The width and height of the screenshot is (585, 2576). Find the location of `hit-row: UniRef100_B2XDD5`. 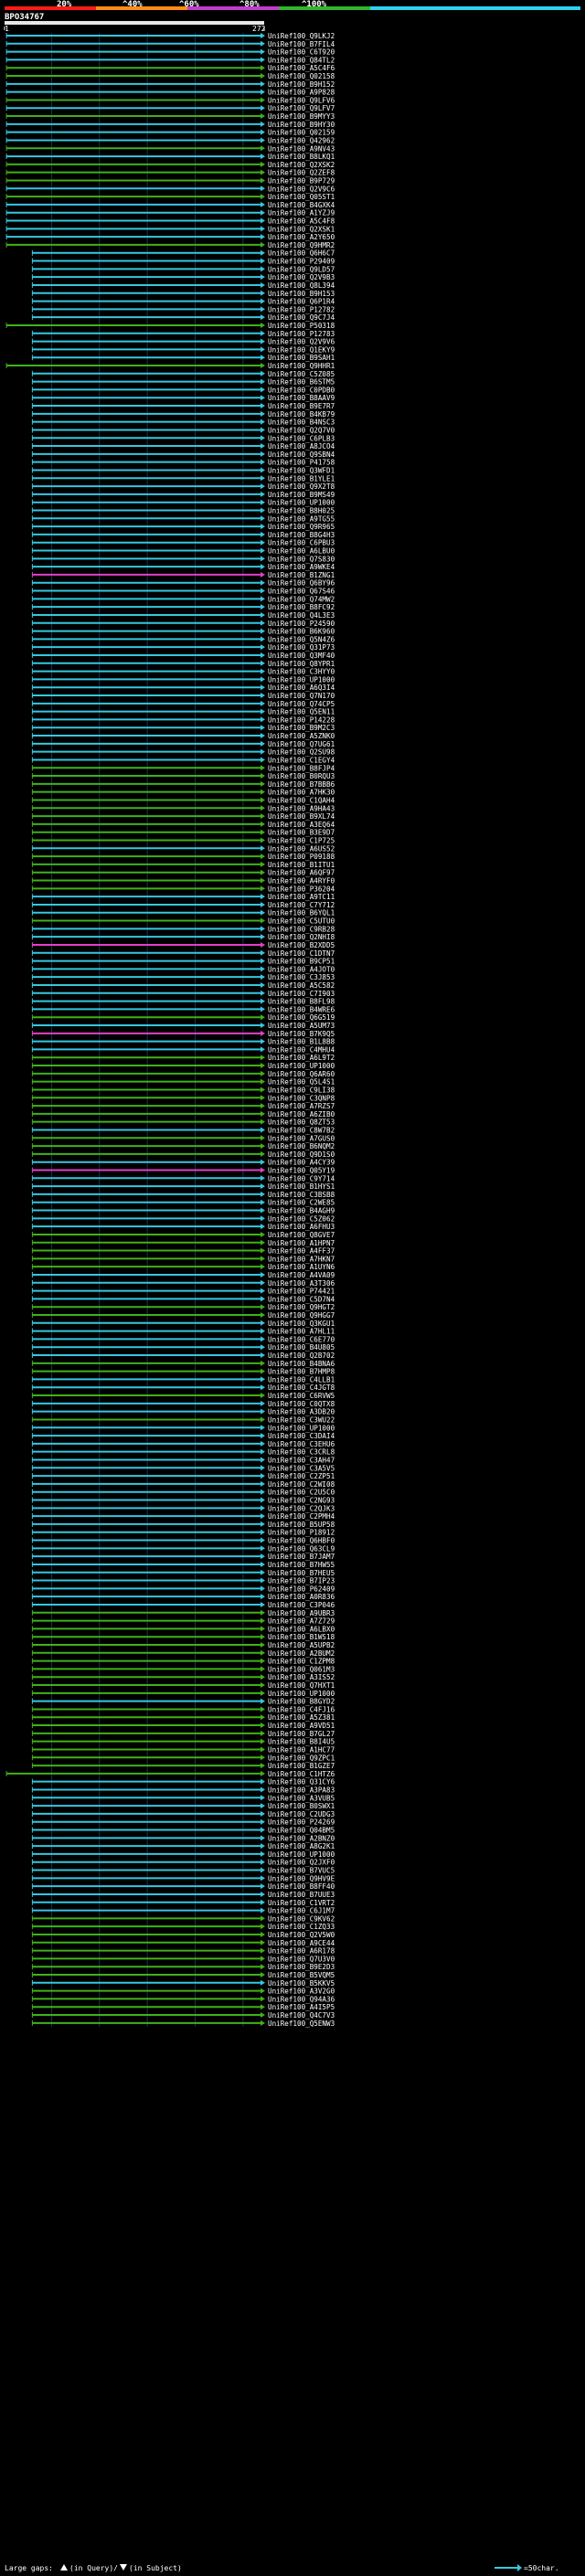

hit-row: UniRef100_B2XDD5 is located at coordinates (183, 945).